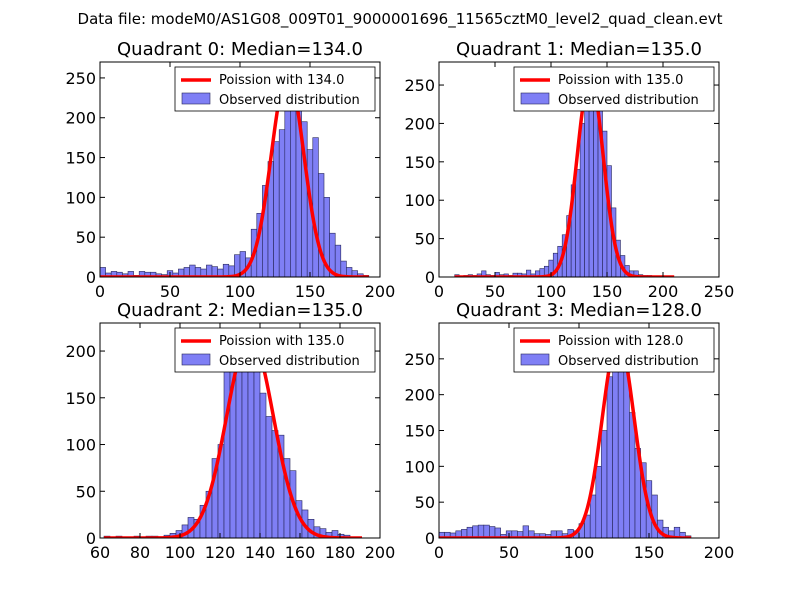 The image size is (800, 600). What do you see at coordinates (579, 49) in the screenshot?
I see `panel-title: Quadrant 1: Median=135.0` at bounding box center [579, 49].